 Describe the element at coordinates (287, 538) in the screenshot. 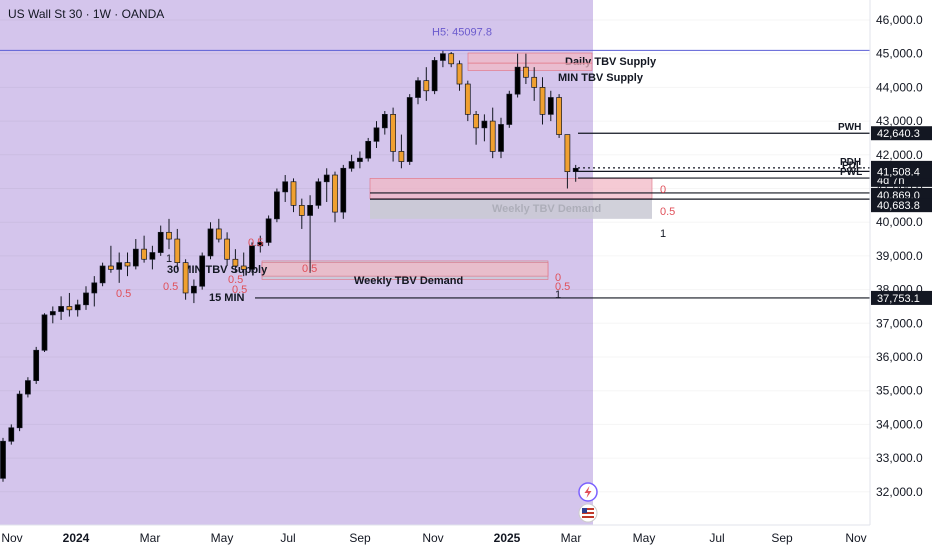

I see `x-tick-label: Jul` at that location.